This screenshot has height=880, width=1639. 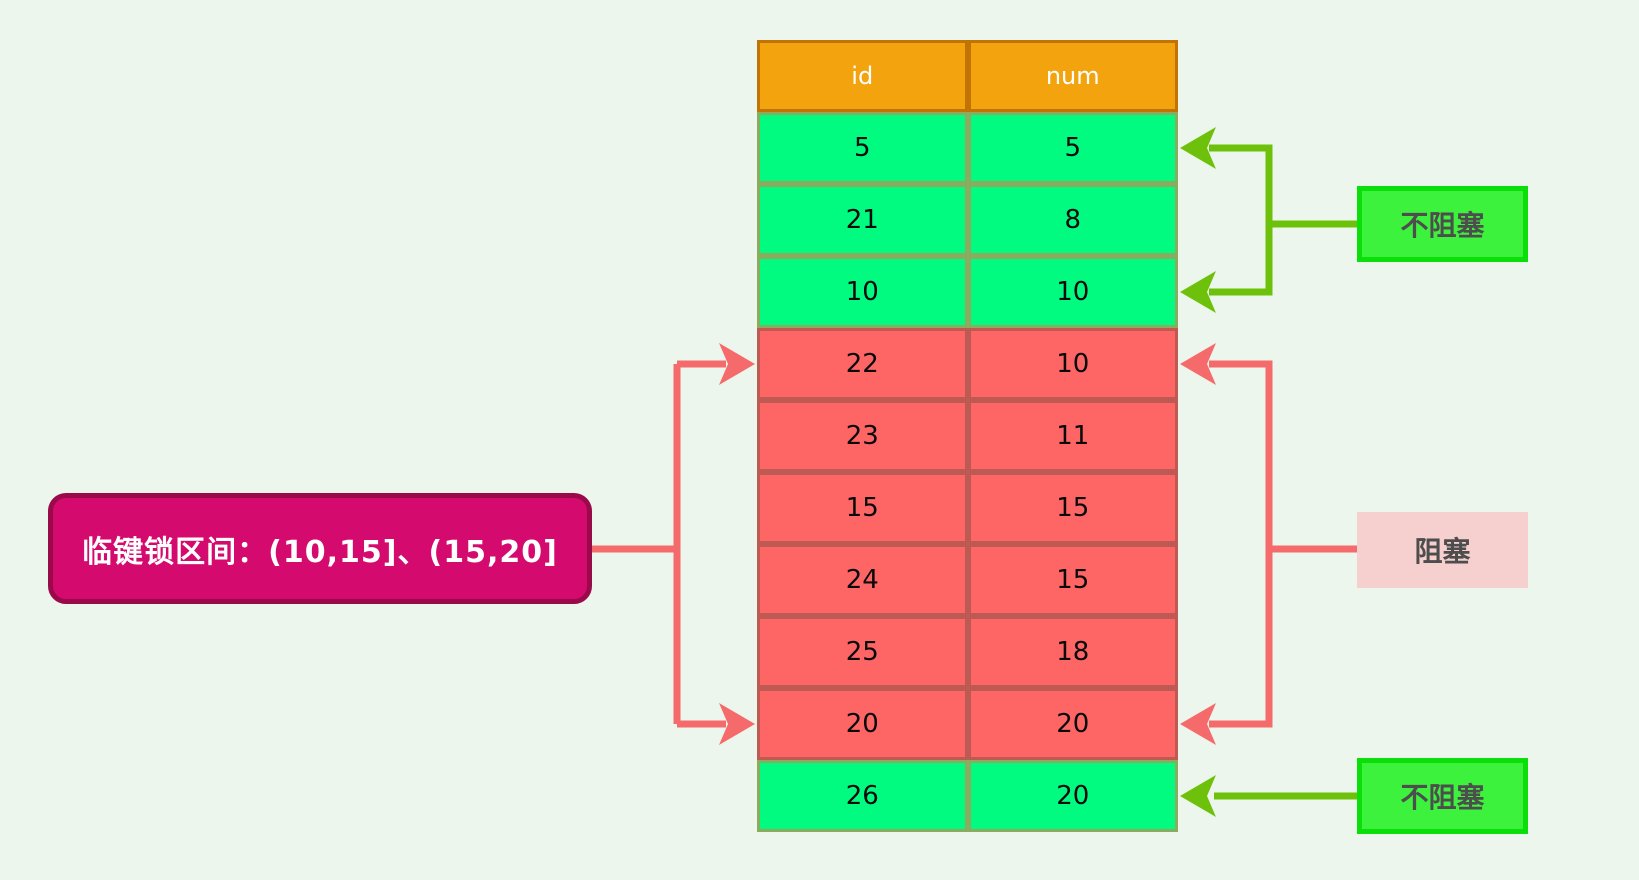 I want to click on non-blocking-label-bottom: 不阻塞, so click(x=1442, y=796).